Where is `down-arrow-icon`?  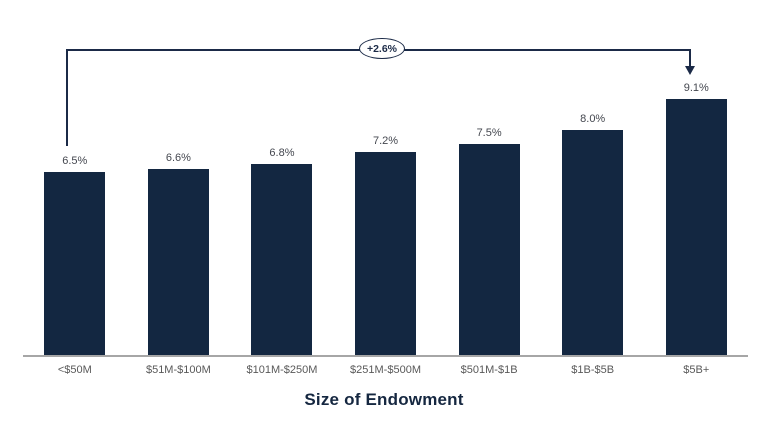 down-arrow-icon is located at coordinates (690, 70).